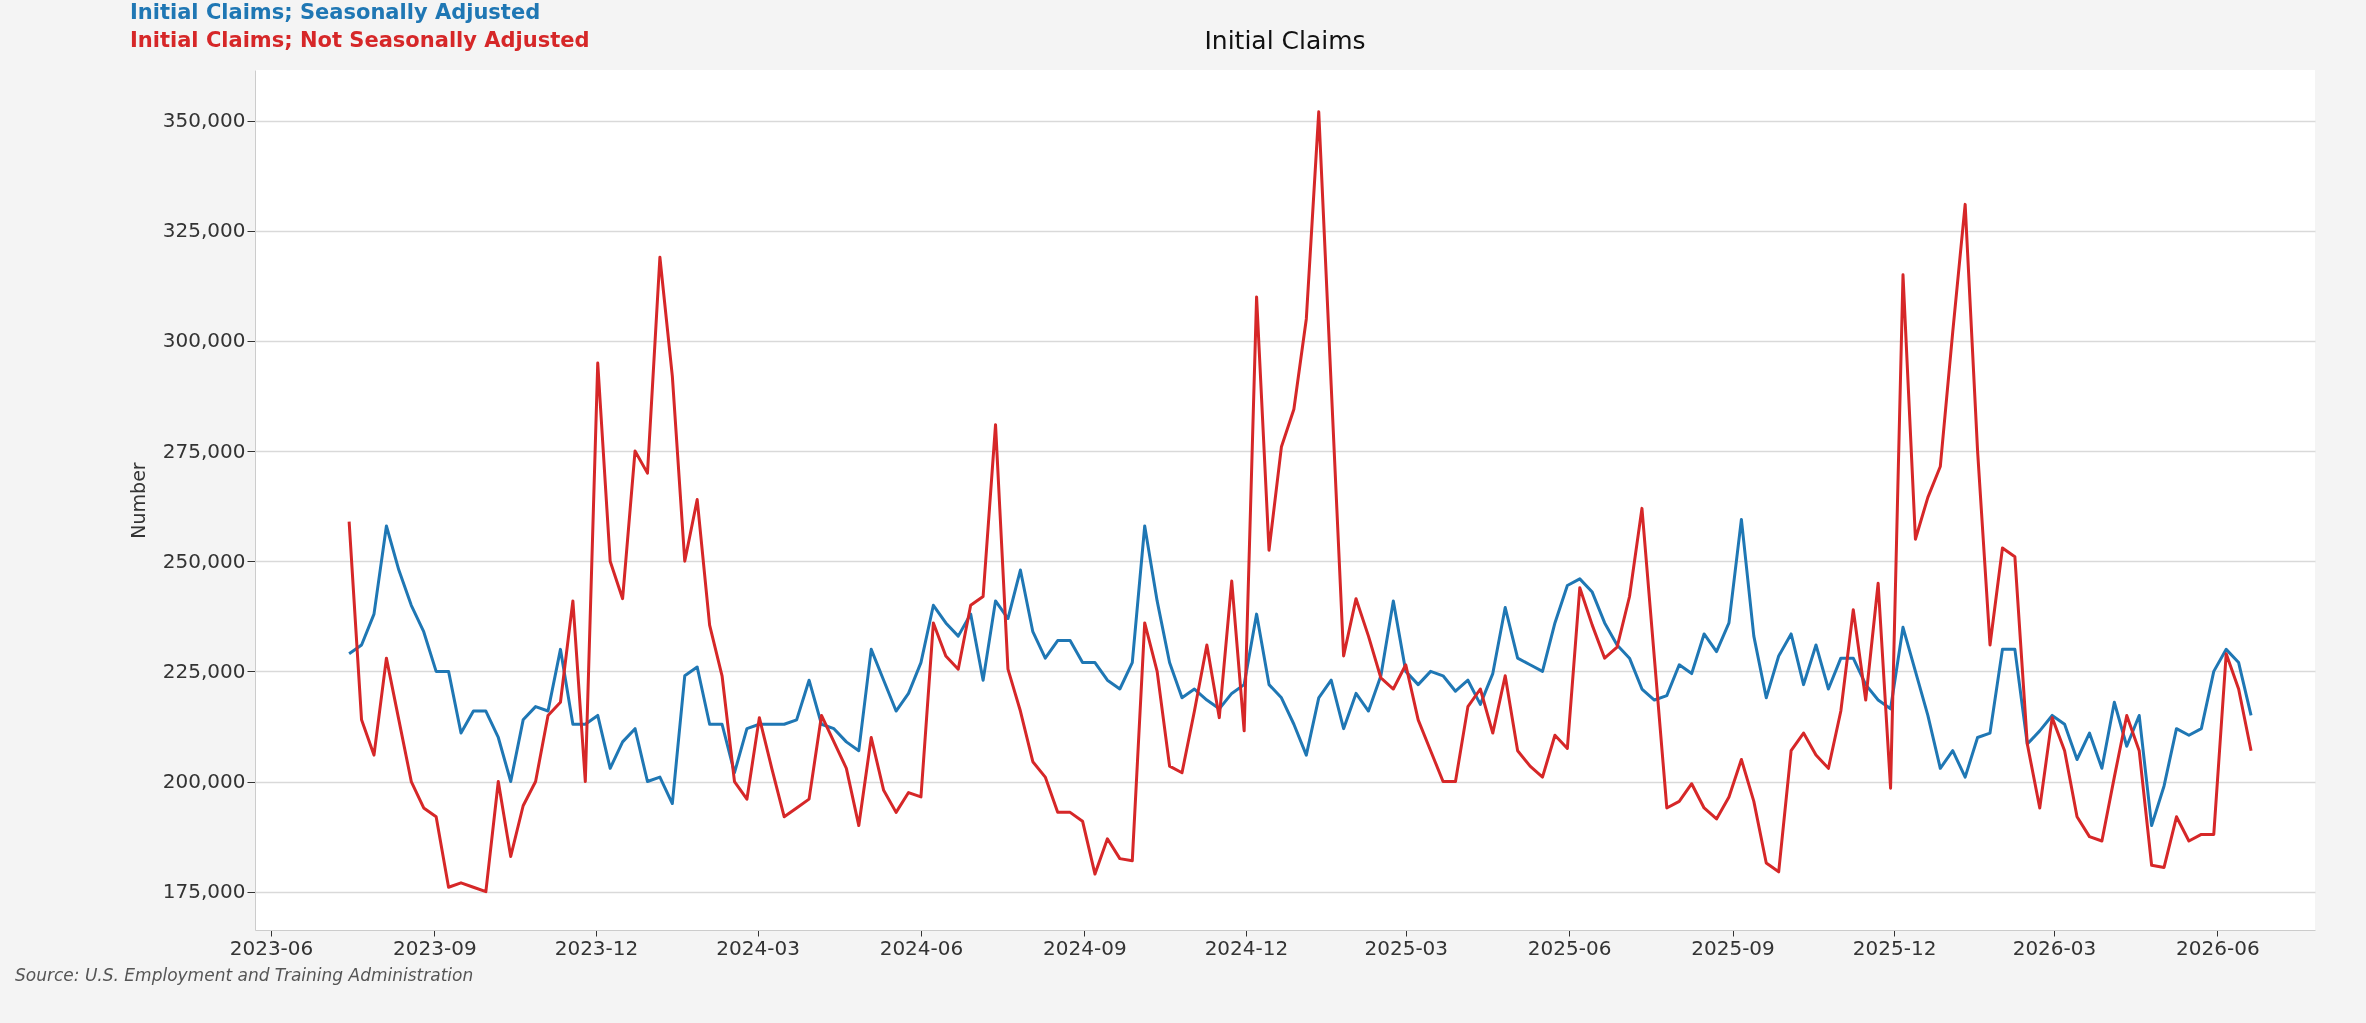 This screenshot has width=2366, height=1023. Describe the element at coordinates (204, 230) in the screenshot. I see `y-tick-label: 325,000` at that location.